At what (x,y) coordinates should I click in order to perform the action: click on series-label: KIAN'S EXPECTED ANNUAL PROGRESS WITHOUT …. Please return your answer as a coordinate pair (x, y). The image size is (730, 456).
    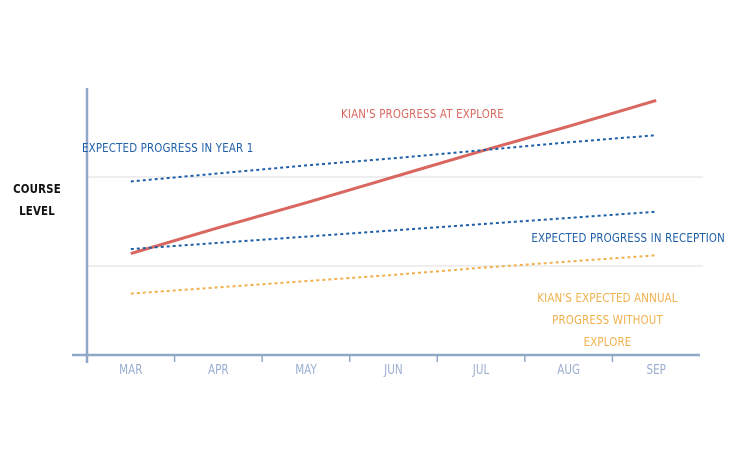
    Looking at the image, I should click on (607, 319).